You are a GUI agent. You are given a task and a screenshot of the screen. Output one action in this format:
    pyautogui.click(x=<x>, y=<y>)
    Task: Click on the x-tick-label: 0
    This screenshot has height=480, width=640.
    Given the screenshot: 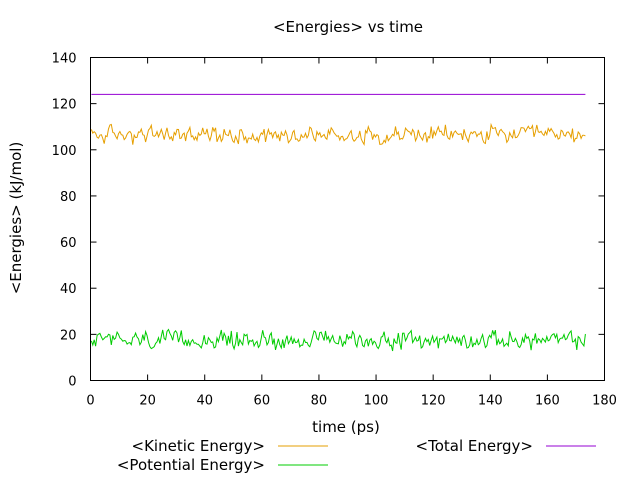 What is the action you would take?
    pyautogui.click(x=90, y=401)
    